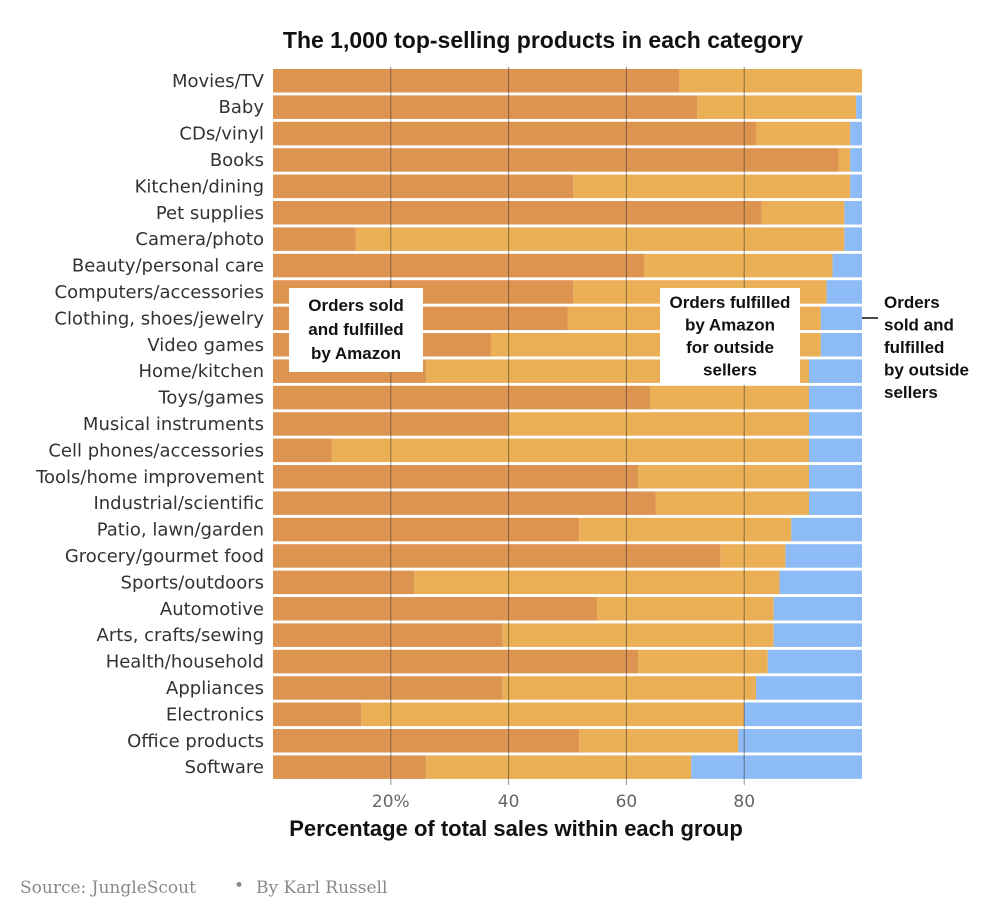  I want to click on category-label: Pet supplies, so click(210, 213).